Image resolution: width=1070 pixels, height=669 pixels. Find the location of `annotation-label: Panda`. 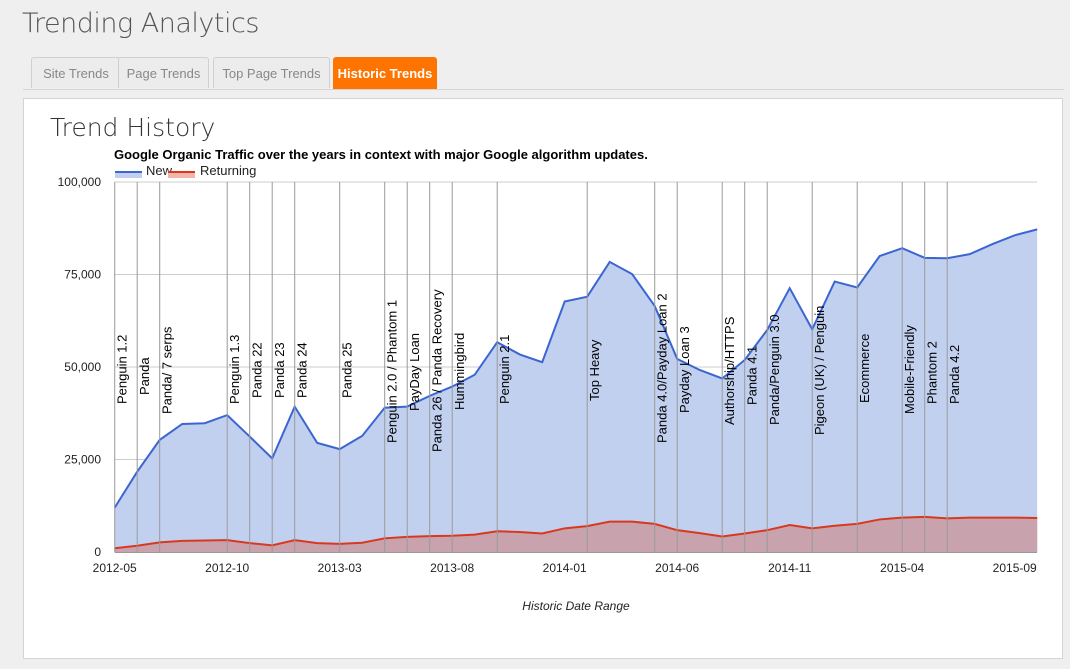

annotation-label: Panda is located at coordinates (144, 376).